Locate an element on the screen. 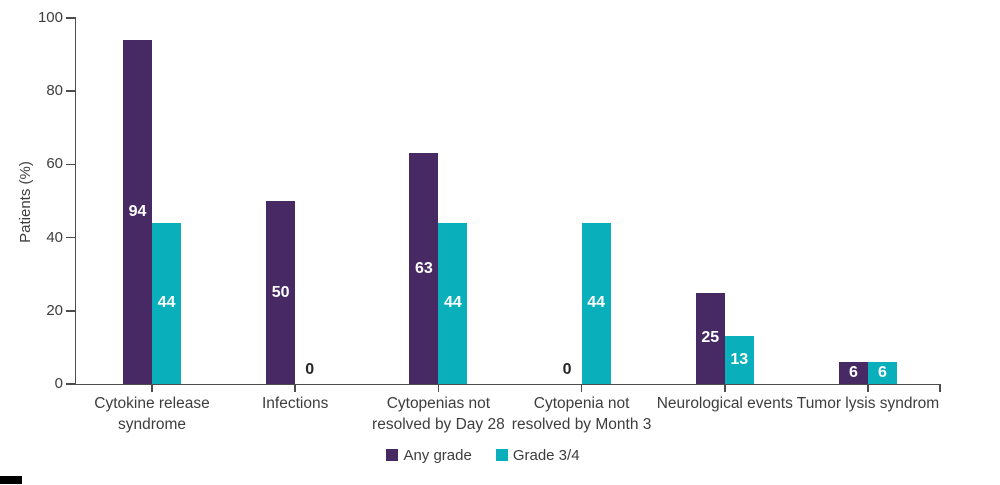 This screenshot has height=485, width=1000. legend-label: Any grade is located at coordinates (437, 455).